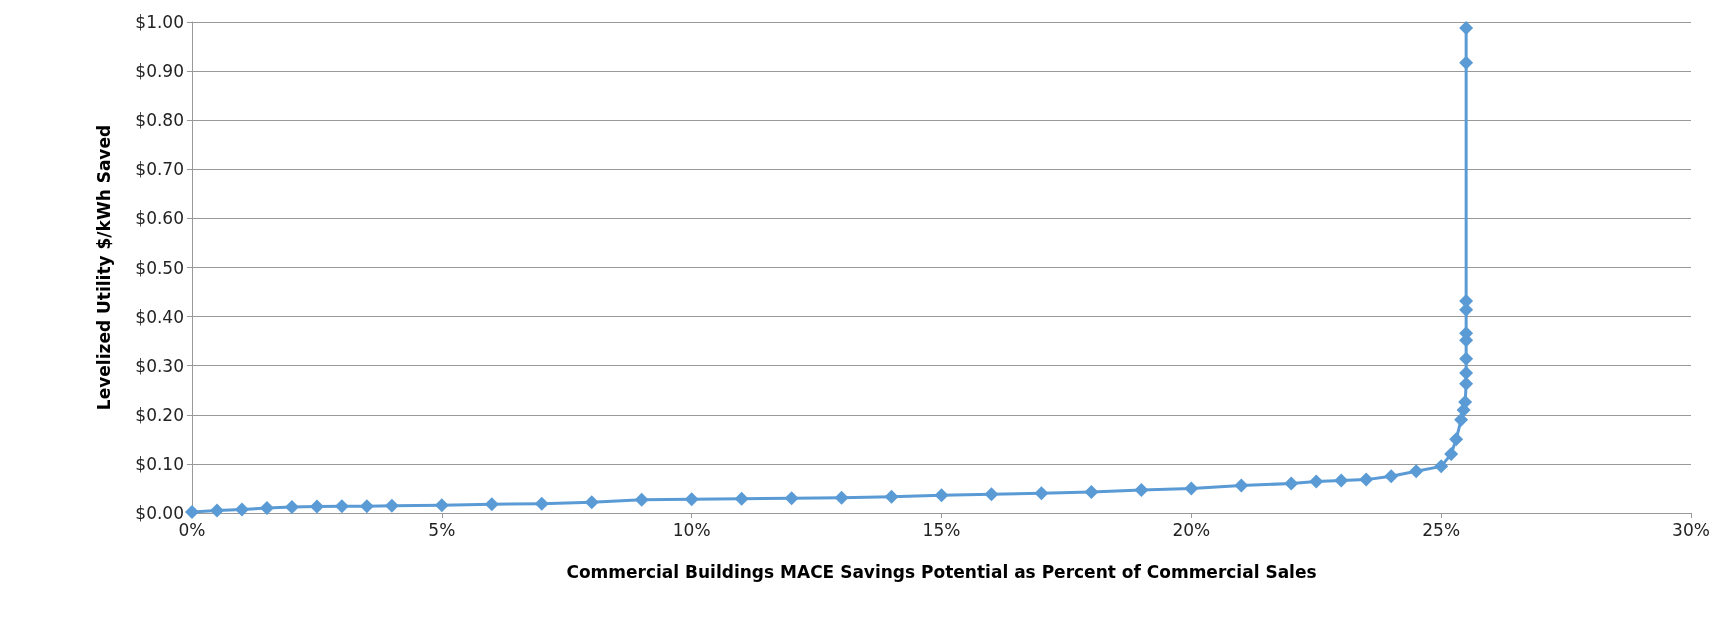 Image resolution: width=1727 pixels, height=621 pixels. I want to click on y-tick-label: $0.60, so click(159, 218).